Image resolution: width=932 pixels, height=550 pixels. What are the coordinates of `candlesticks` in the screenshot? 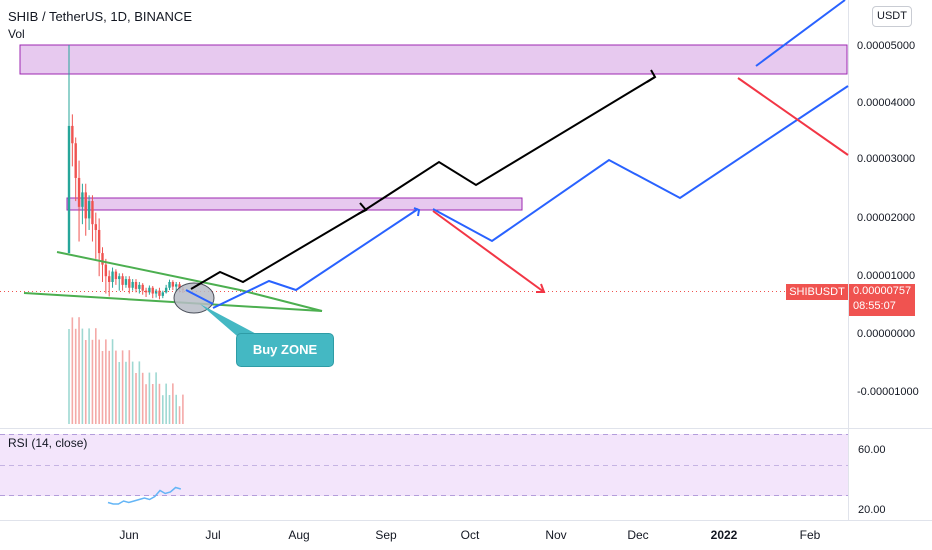 It's located at (126, 172).